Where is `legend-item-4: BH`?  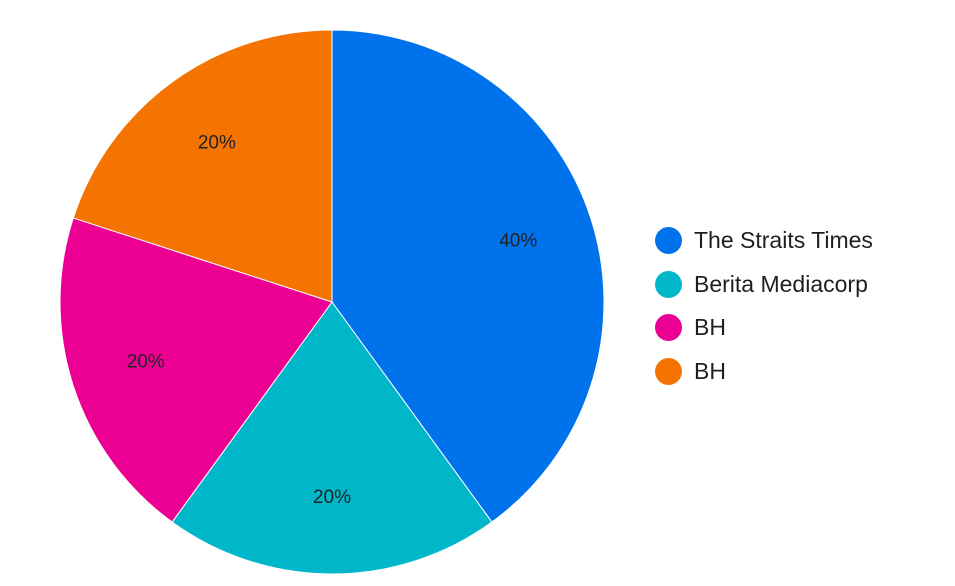
legend-item-4: BH is located at coordinates (764, 372).